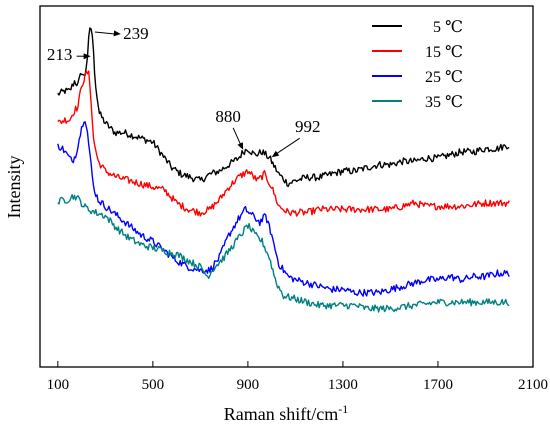 This screenshot has height=439, width=550. What do you see at coordinates (438, 385) in the screenshot?
I see `x-tick-label-4: 1700` at bounding box center [438, 385].